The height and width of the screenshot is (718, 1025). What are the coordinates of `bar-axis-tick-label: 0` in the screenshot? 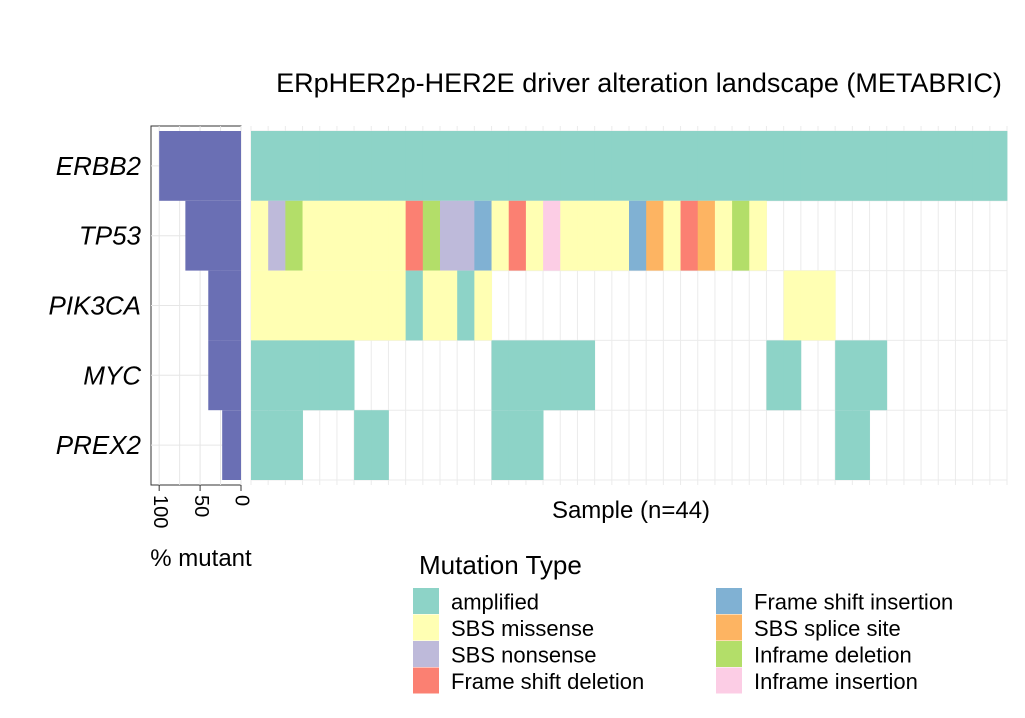 It's located at (242, 500).